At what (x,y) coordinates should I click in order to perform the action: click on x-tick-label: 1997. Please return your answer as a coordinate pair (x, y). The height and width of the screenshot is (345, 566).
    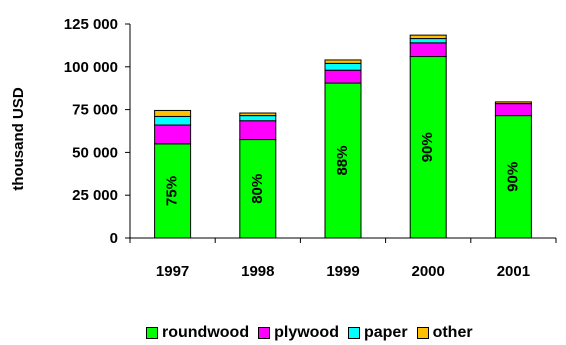
    Looking at the image, I should click on (172, 271).